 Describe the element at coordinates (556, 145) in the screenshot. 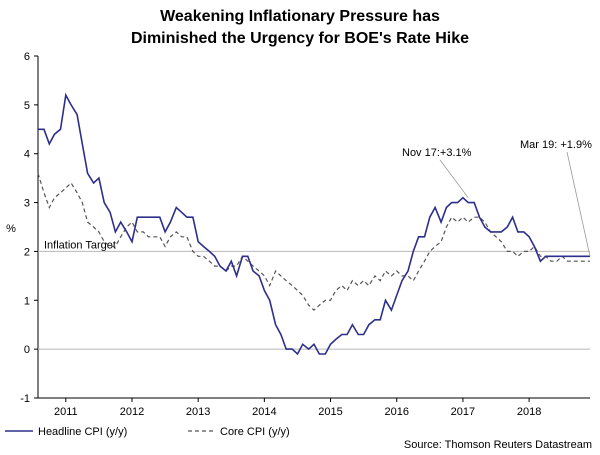

I see `annotation-mar19: Mar 19: +1.9%` at that location.